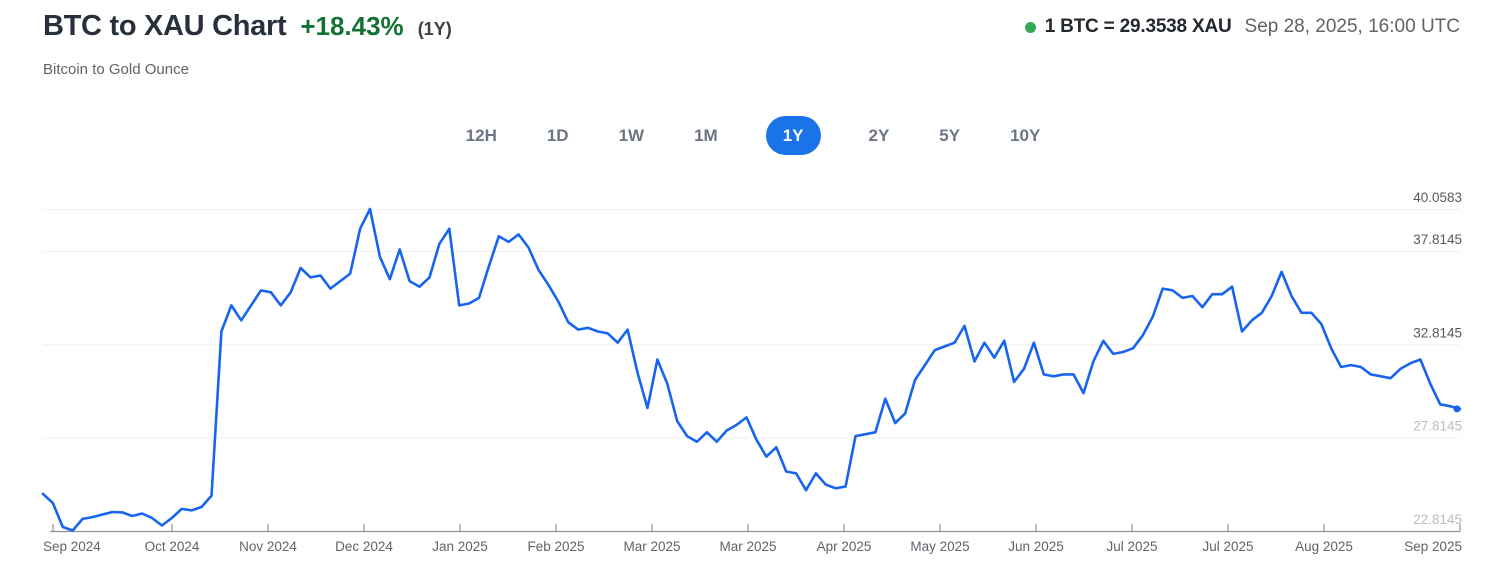 Image resolution: width=1492 pixels, height=572 pixels. Describe the element at coordinates (116, 69) in the screenshot. I see `page-subtitle: Bitcoin to Gold Ounce` at that location.